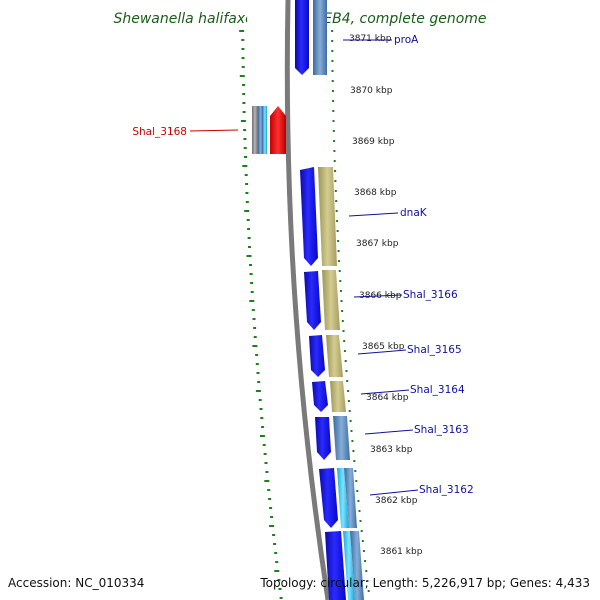 This screenshot has height=600, width=600. I want to click on cog-block-shal-3162-a, so click(343, 498).